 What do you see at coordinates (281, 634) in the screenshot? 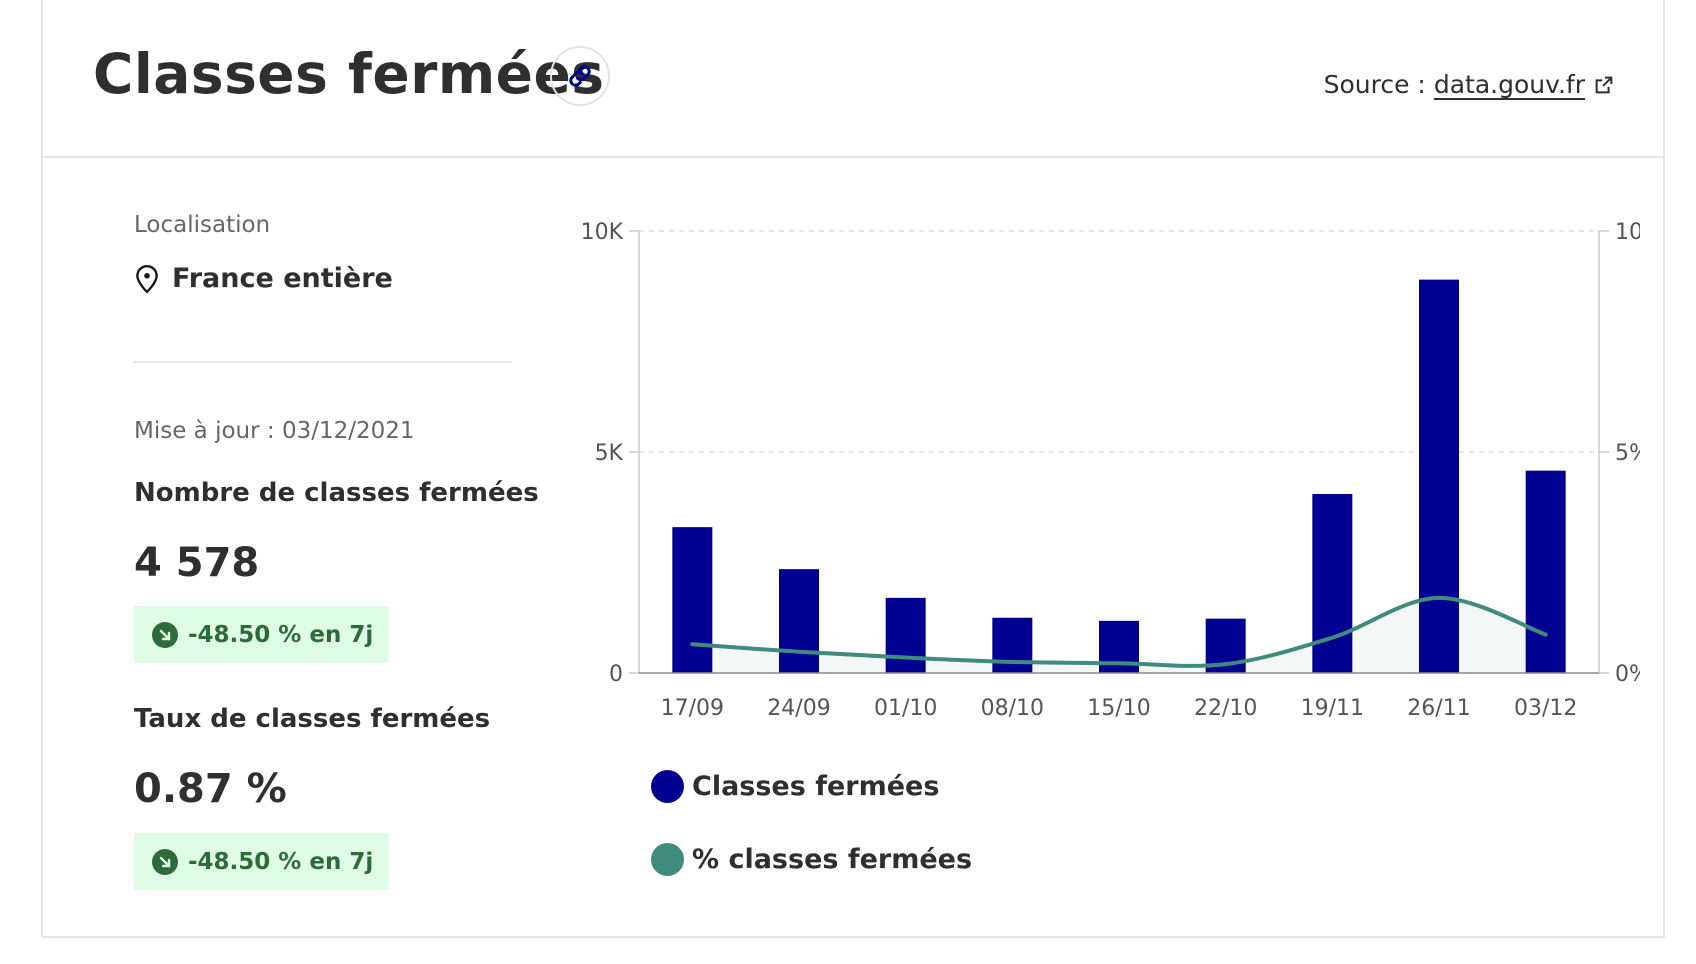
I see `kpi-count-trend: -48.50 % en 7j` at bounding box center [281, 634].